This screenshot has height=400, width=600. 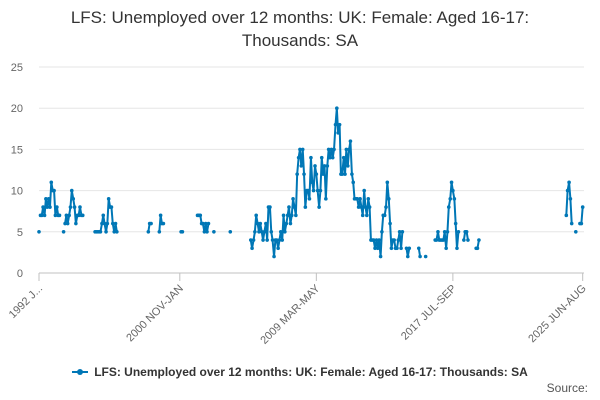 I want to click on y-tick-label: 15, so click(x=17, y=150).